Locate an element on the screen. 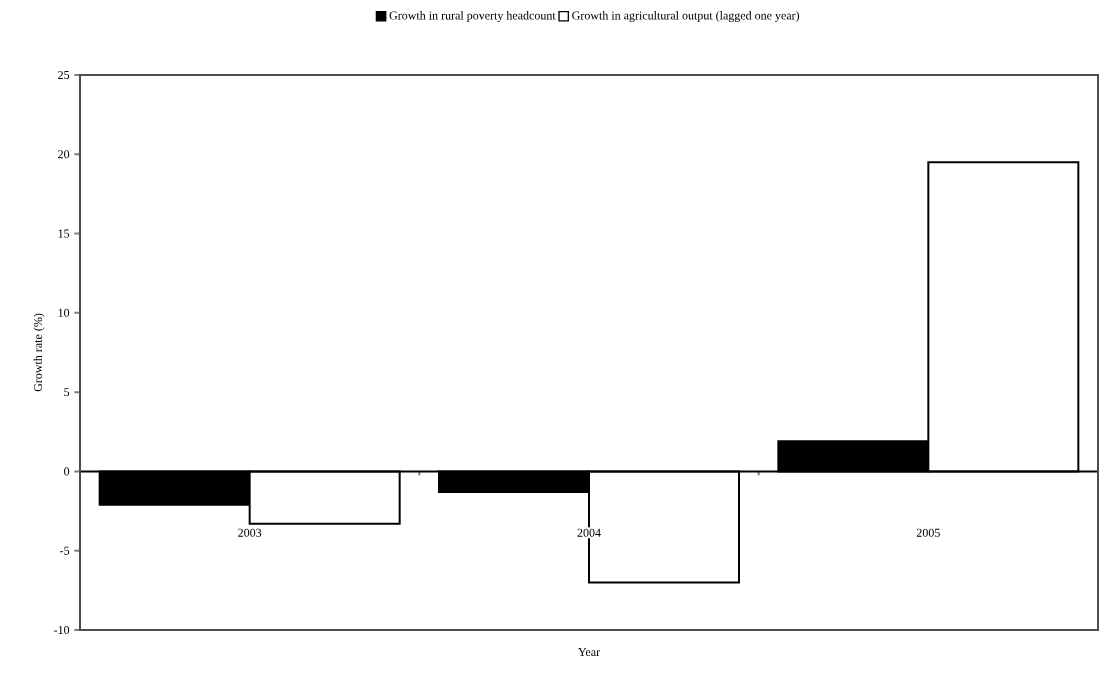 This screenshot has width=1104, height=698. x-tick-label: 2003 is located at coordinates (250, 532).